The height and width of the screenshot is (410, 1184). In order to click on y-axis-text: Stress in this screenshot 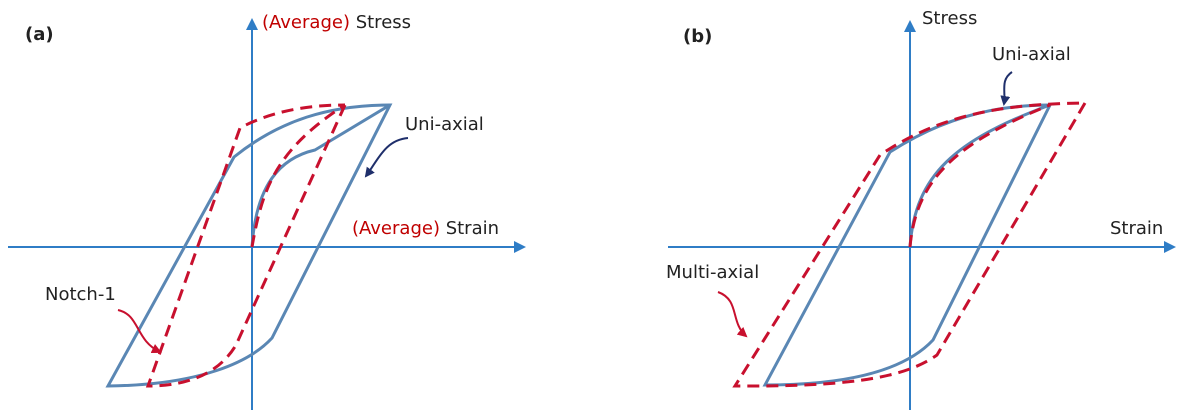, I will do `click(383, 22)`.